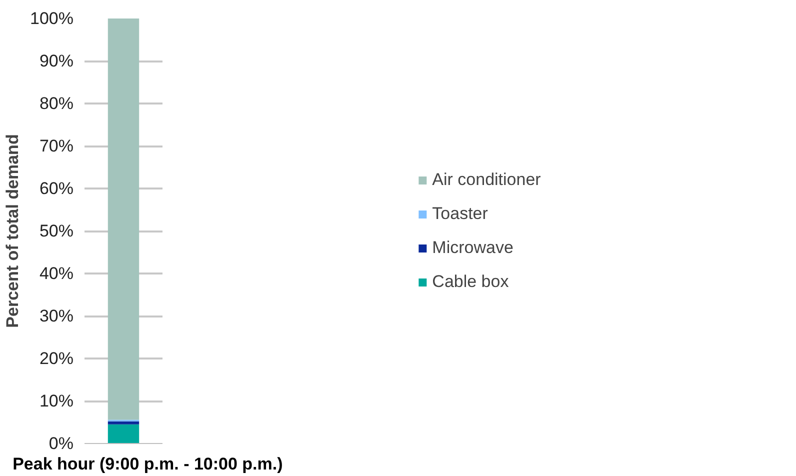 Image resolution: width=796 pixels, height=476 pixels. What do you see at coordinates (147, 464) in the screenshot?
I see `x-tick-label: Peak hour (9:00 p.m. - 10:00 p.m.)` at bounding box center [147, 464].